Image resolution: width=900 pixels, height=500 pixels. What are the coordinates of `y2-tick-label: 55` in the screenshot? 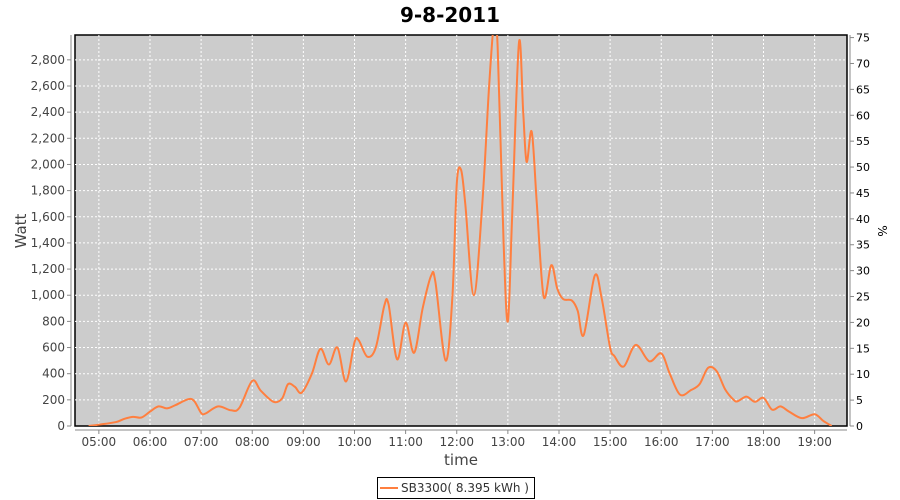 It's located at (863, 141).